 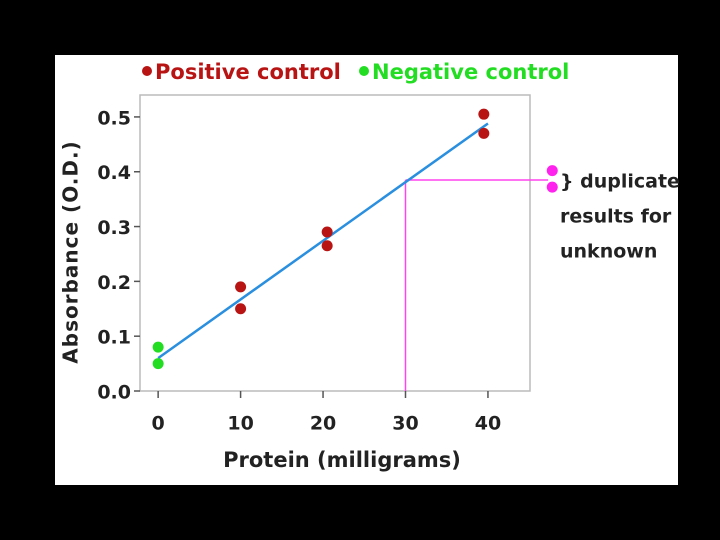 I want to click on x-tick-label: 30, so click(x=405, y=424).